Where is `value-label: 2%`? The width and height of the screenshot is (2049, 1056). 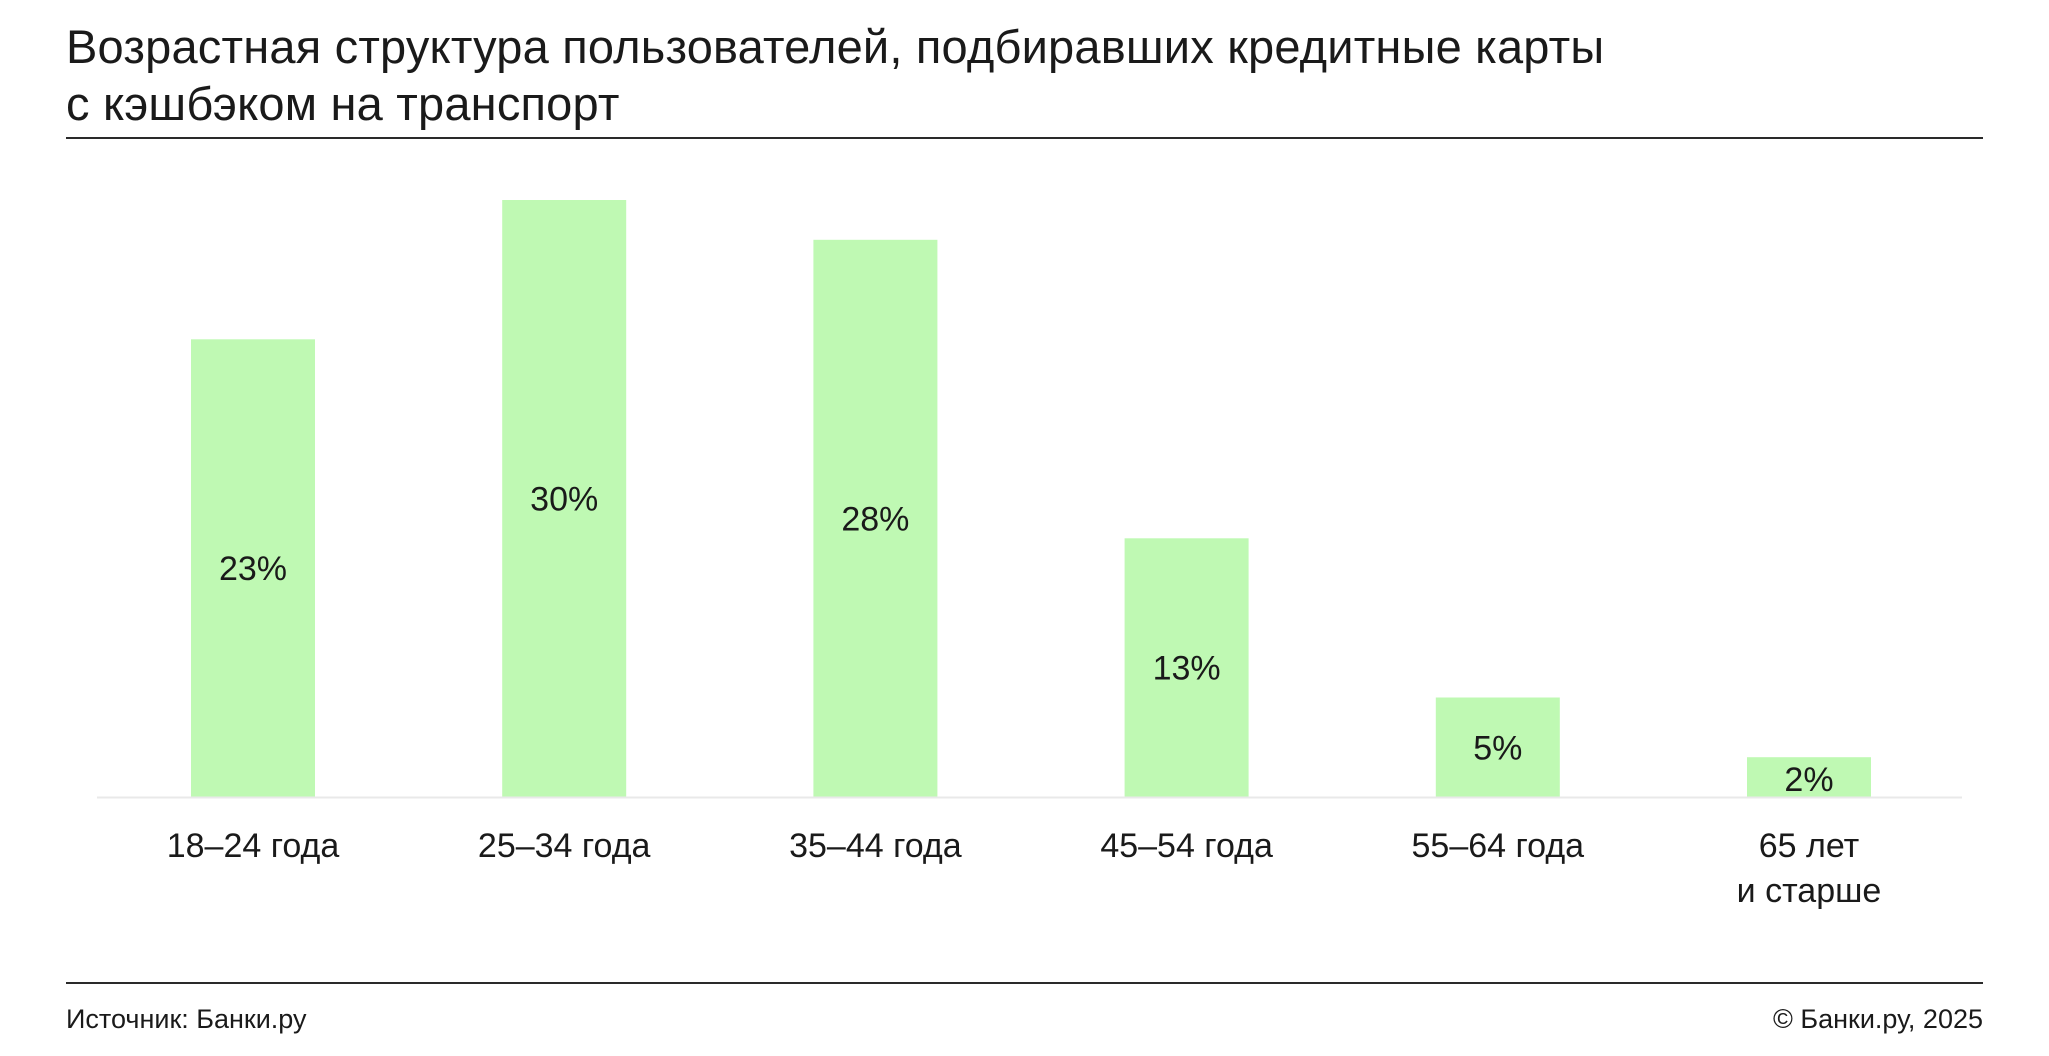 value-label: 2% is located at coordinates (1808, 780).